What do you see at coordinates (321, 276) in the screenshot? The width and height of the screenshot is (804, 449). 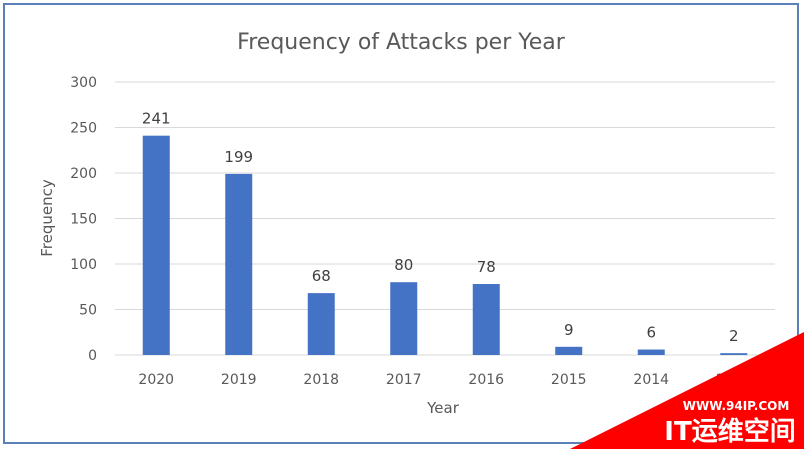 I see `data-label-2018: 68` at bounding box center [321, 276].